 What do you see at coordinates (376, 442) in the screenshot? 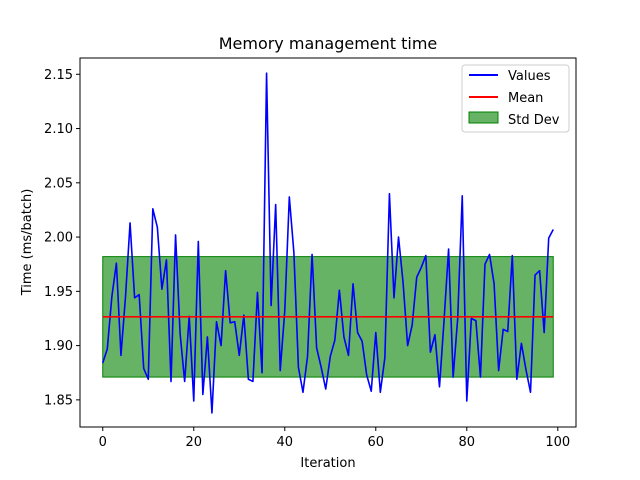
I see `x-tick-label: 60` at bounding box center [376, 442].